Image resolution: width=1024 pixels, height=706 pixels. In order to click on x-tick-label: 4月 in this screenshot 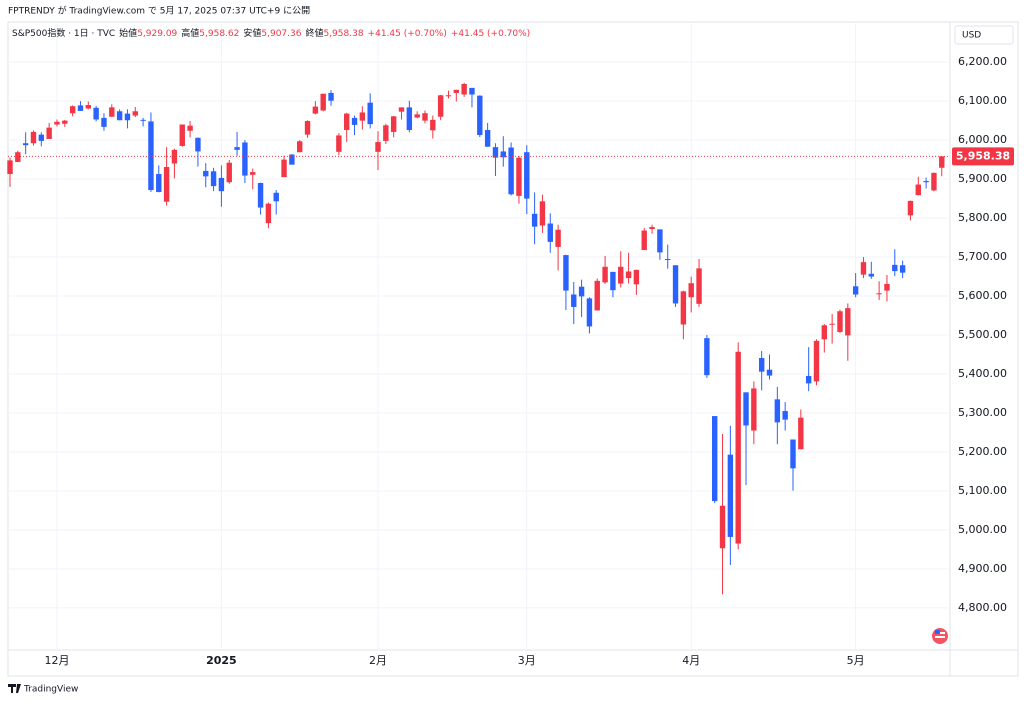, I will do `click(691, 660)`.